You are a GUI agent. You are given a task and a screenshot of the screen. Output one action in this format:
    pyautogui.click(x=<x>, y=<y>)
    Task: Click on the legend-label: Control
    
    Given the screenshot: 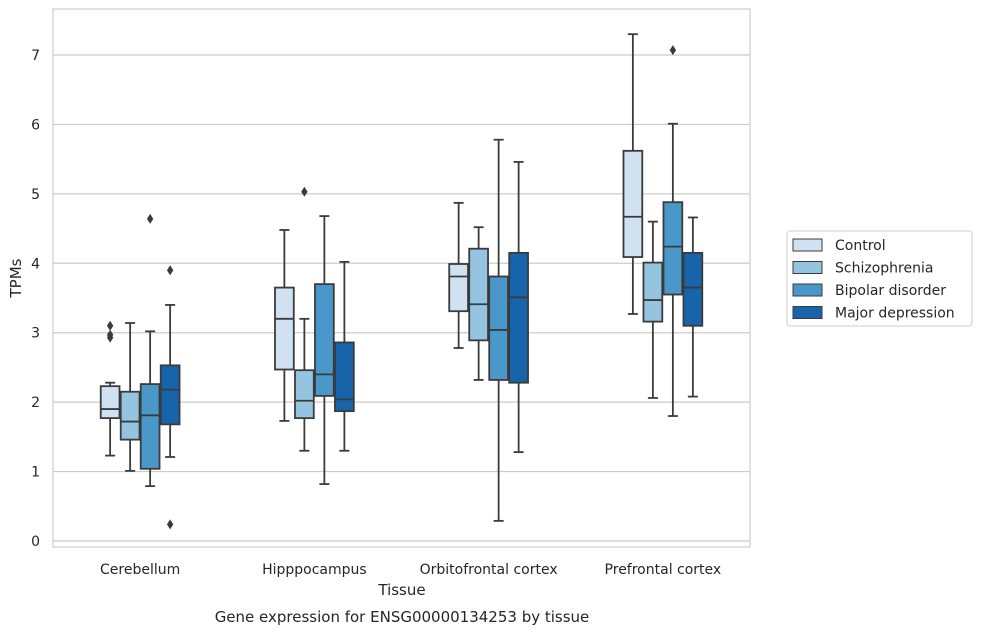 What is the action you would take?
    pyautogui.click(x=860, y=246)
    